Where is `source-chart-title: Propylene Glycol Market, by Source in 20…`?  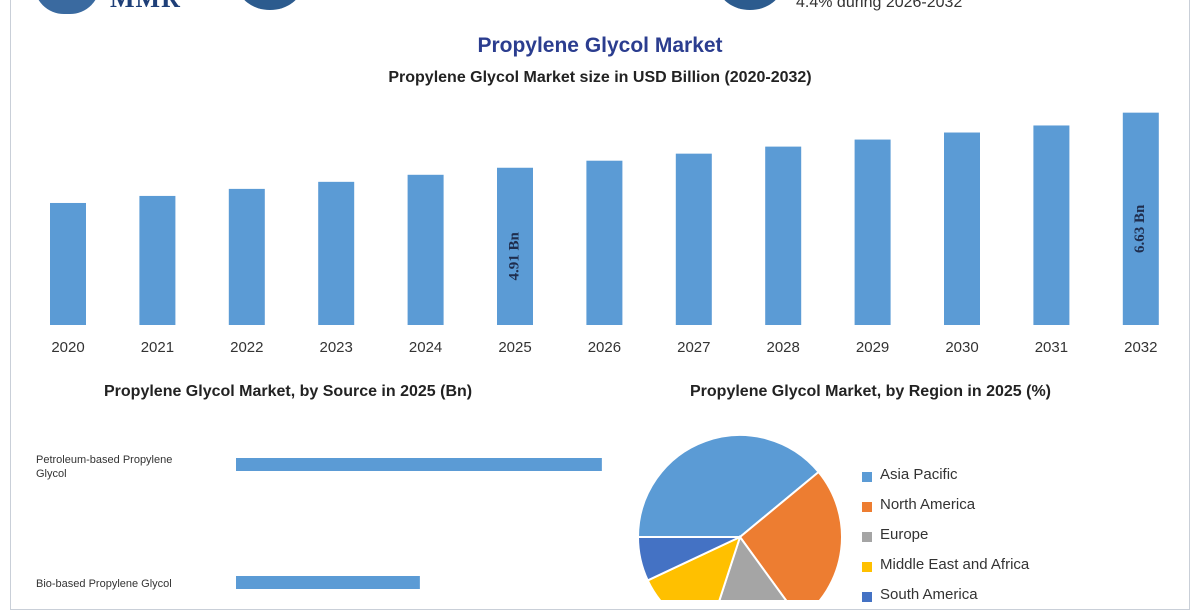
source-chart-title: Propylene Glycol Market, by Source in 20… is located at coordinates (288, 391).